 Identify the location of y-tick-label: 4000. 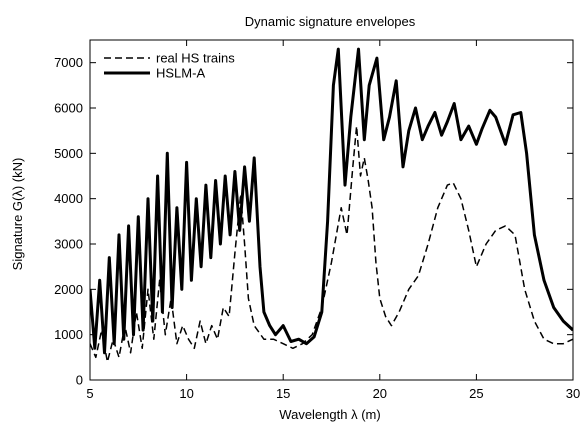
(68, 198).